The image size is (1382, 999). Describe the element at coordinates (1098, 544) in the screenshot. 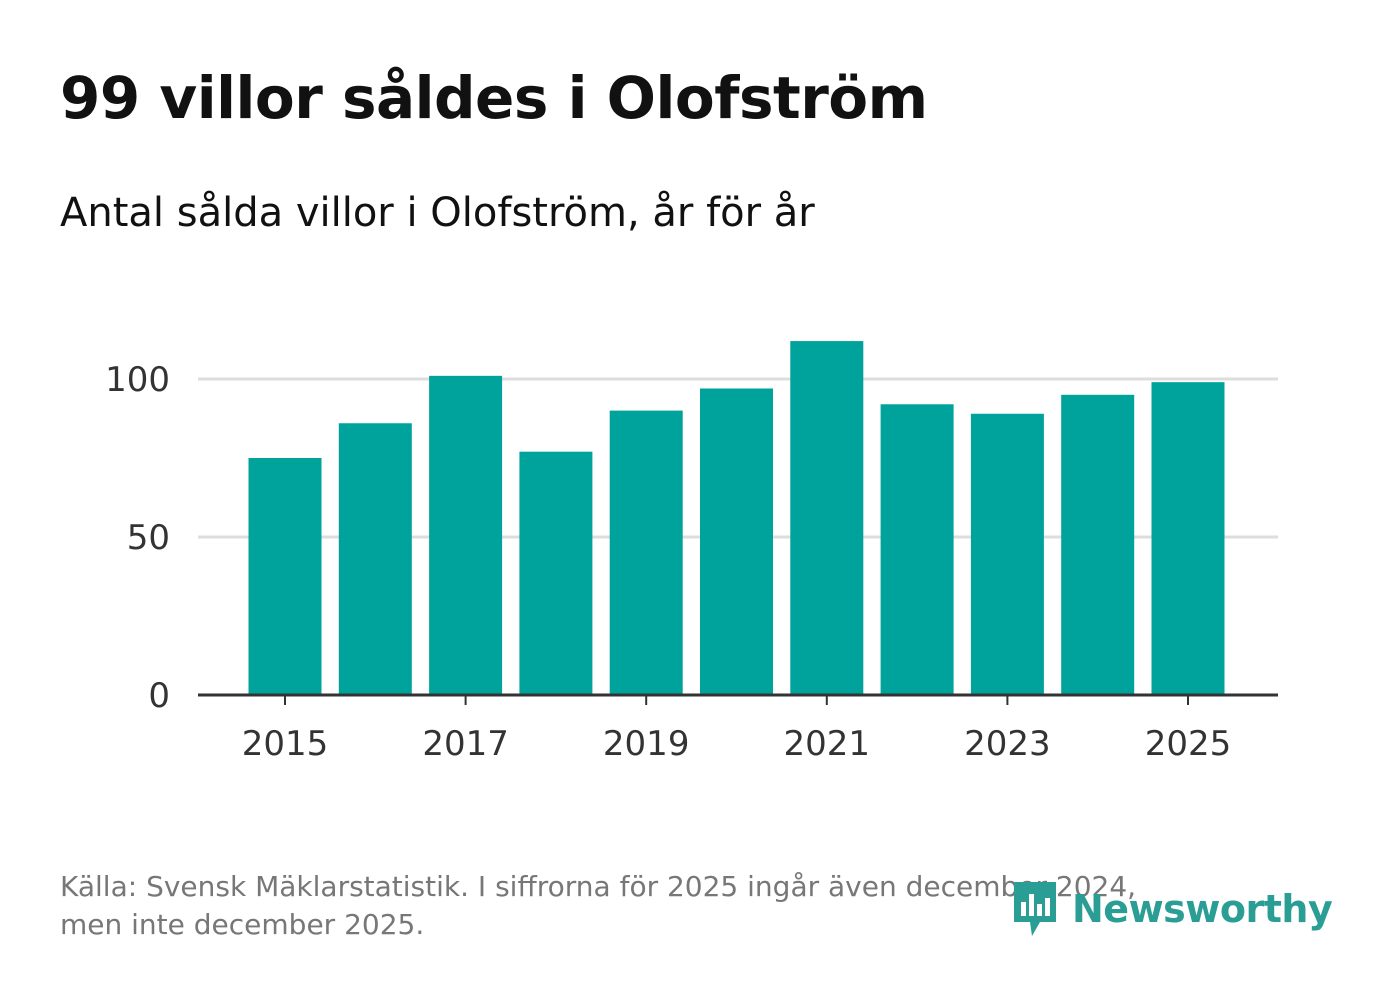

I see `bar-2024` at that location.